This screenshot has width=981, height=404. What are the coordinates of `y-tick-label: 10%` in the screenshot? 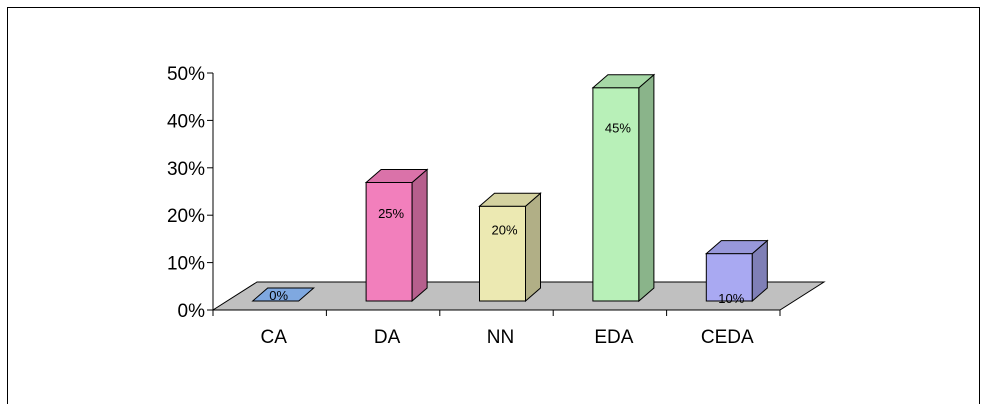 It's located at (186, 264).